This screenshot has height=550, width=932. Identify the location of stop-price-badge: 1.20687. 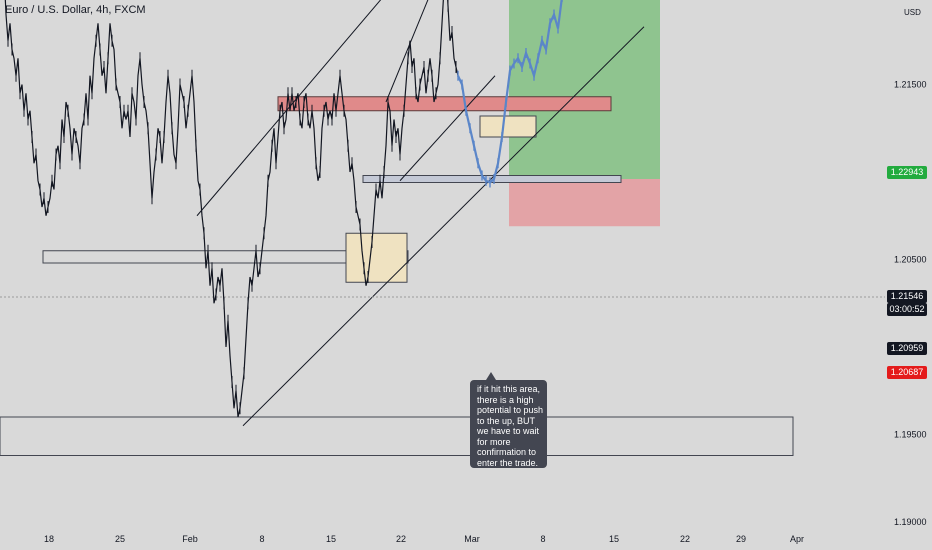
(907, 372).